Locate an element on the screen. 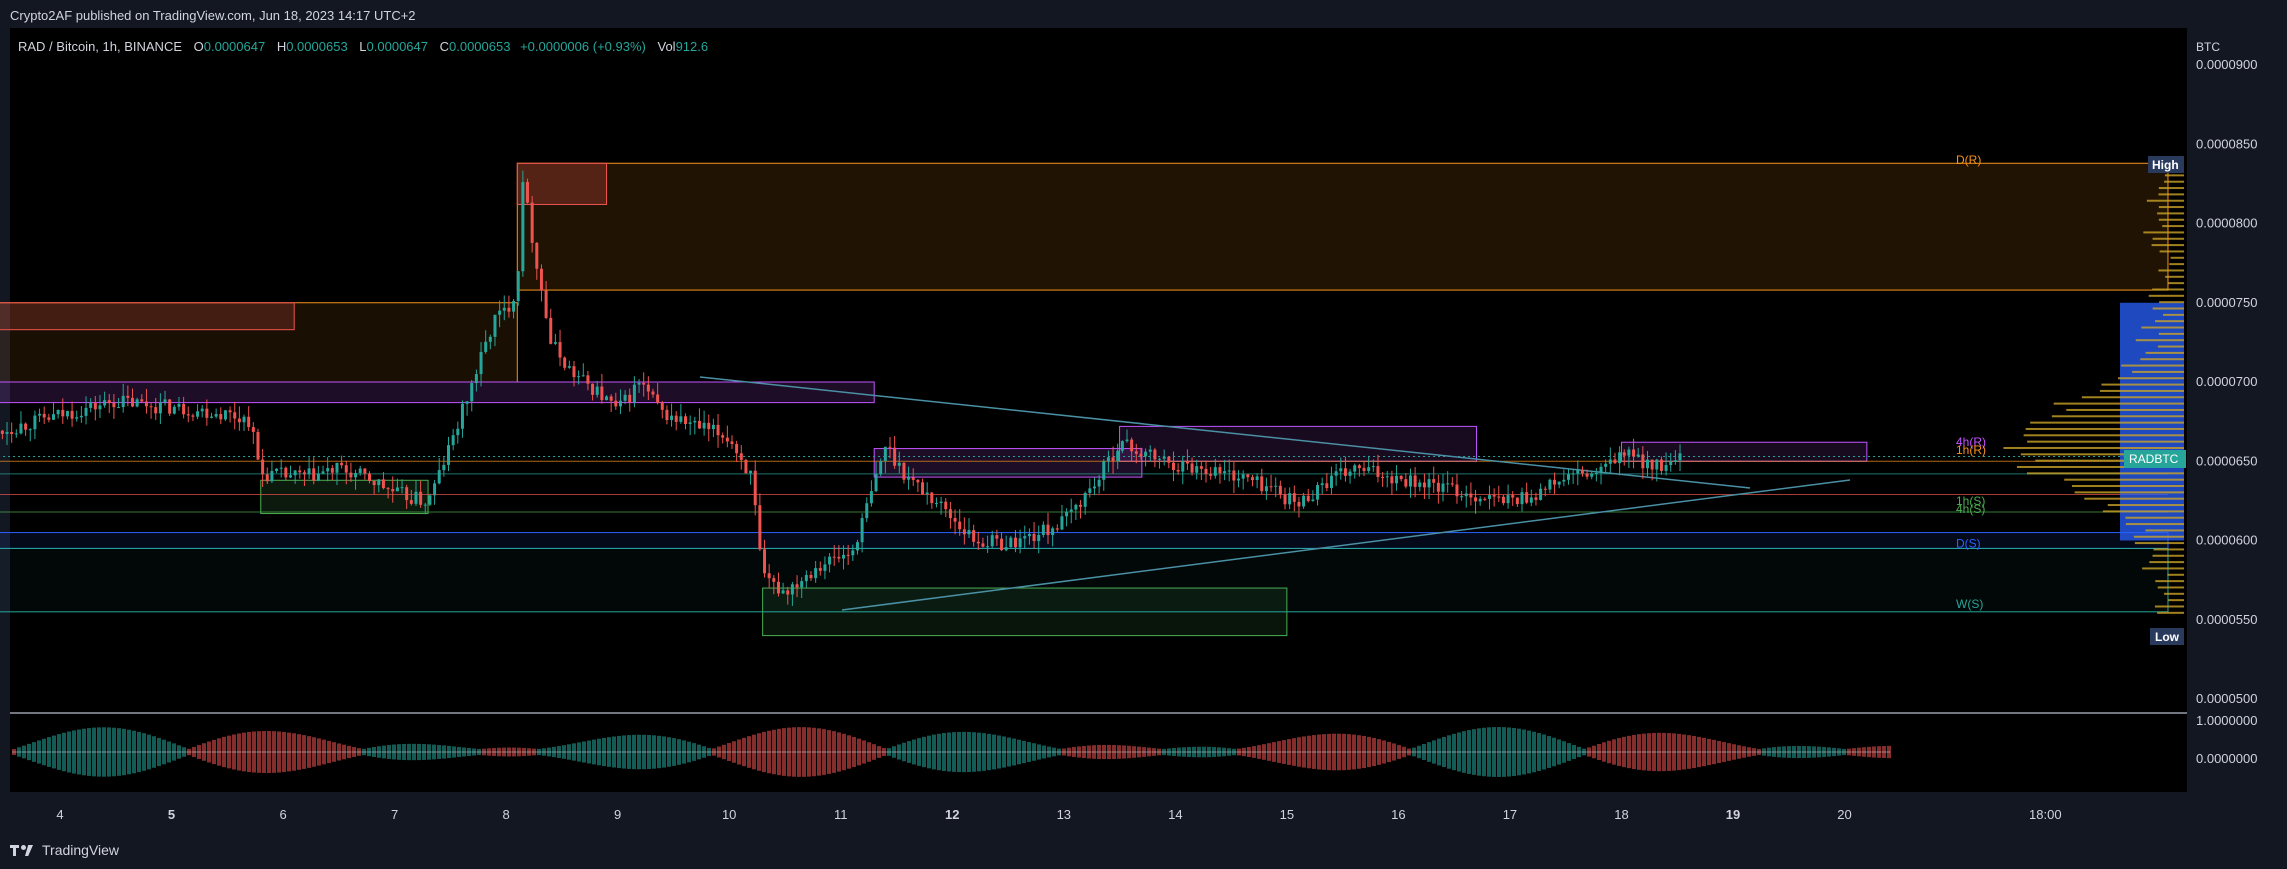 The height and width of the screenshot is (869, 2287). level-label-3: 1h(S) is located at coordinates (1970, 501).